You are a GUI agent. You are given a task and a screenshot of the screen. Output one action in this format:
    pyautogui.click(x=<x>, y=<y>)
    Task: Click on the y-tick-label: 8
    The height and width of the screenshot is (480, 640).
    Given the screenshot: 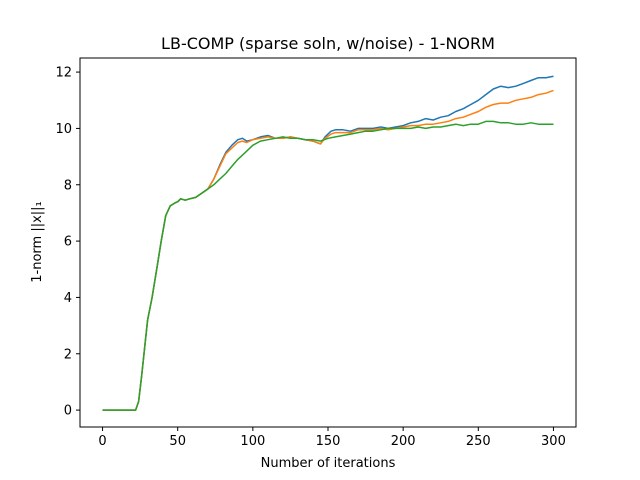 What is the action you would take?
    pyautogui.click(x=68, y=185)
    